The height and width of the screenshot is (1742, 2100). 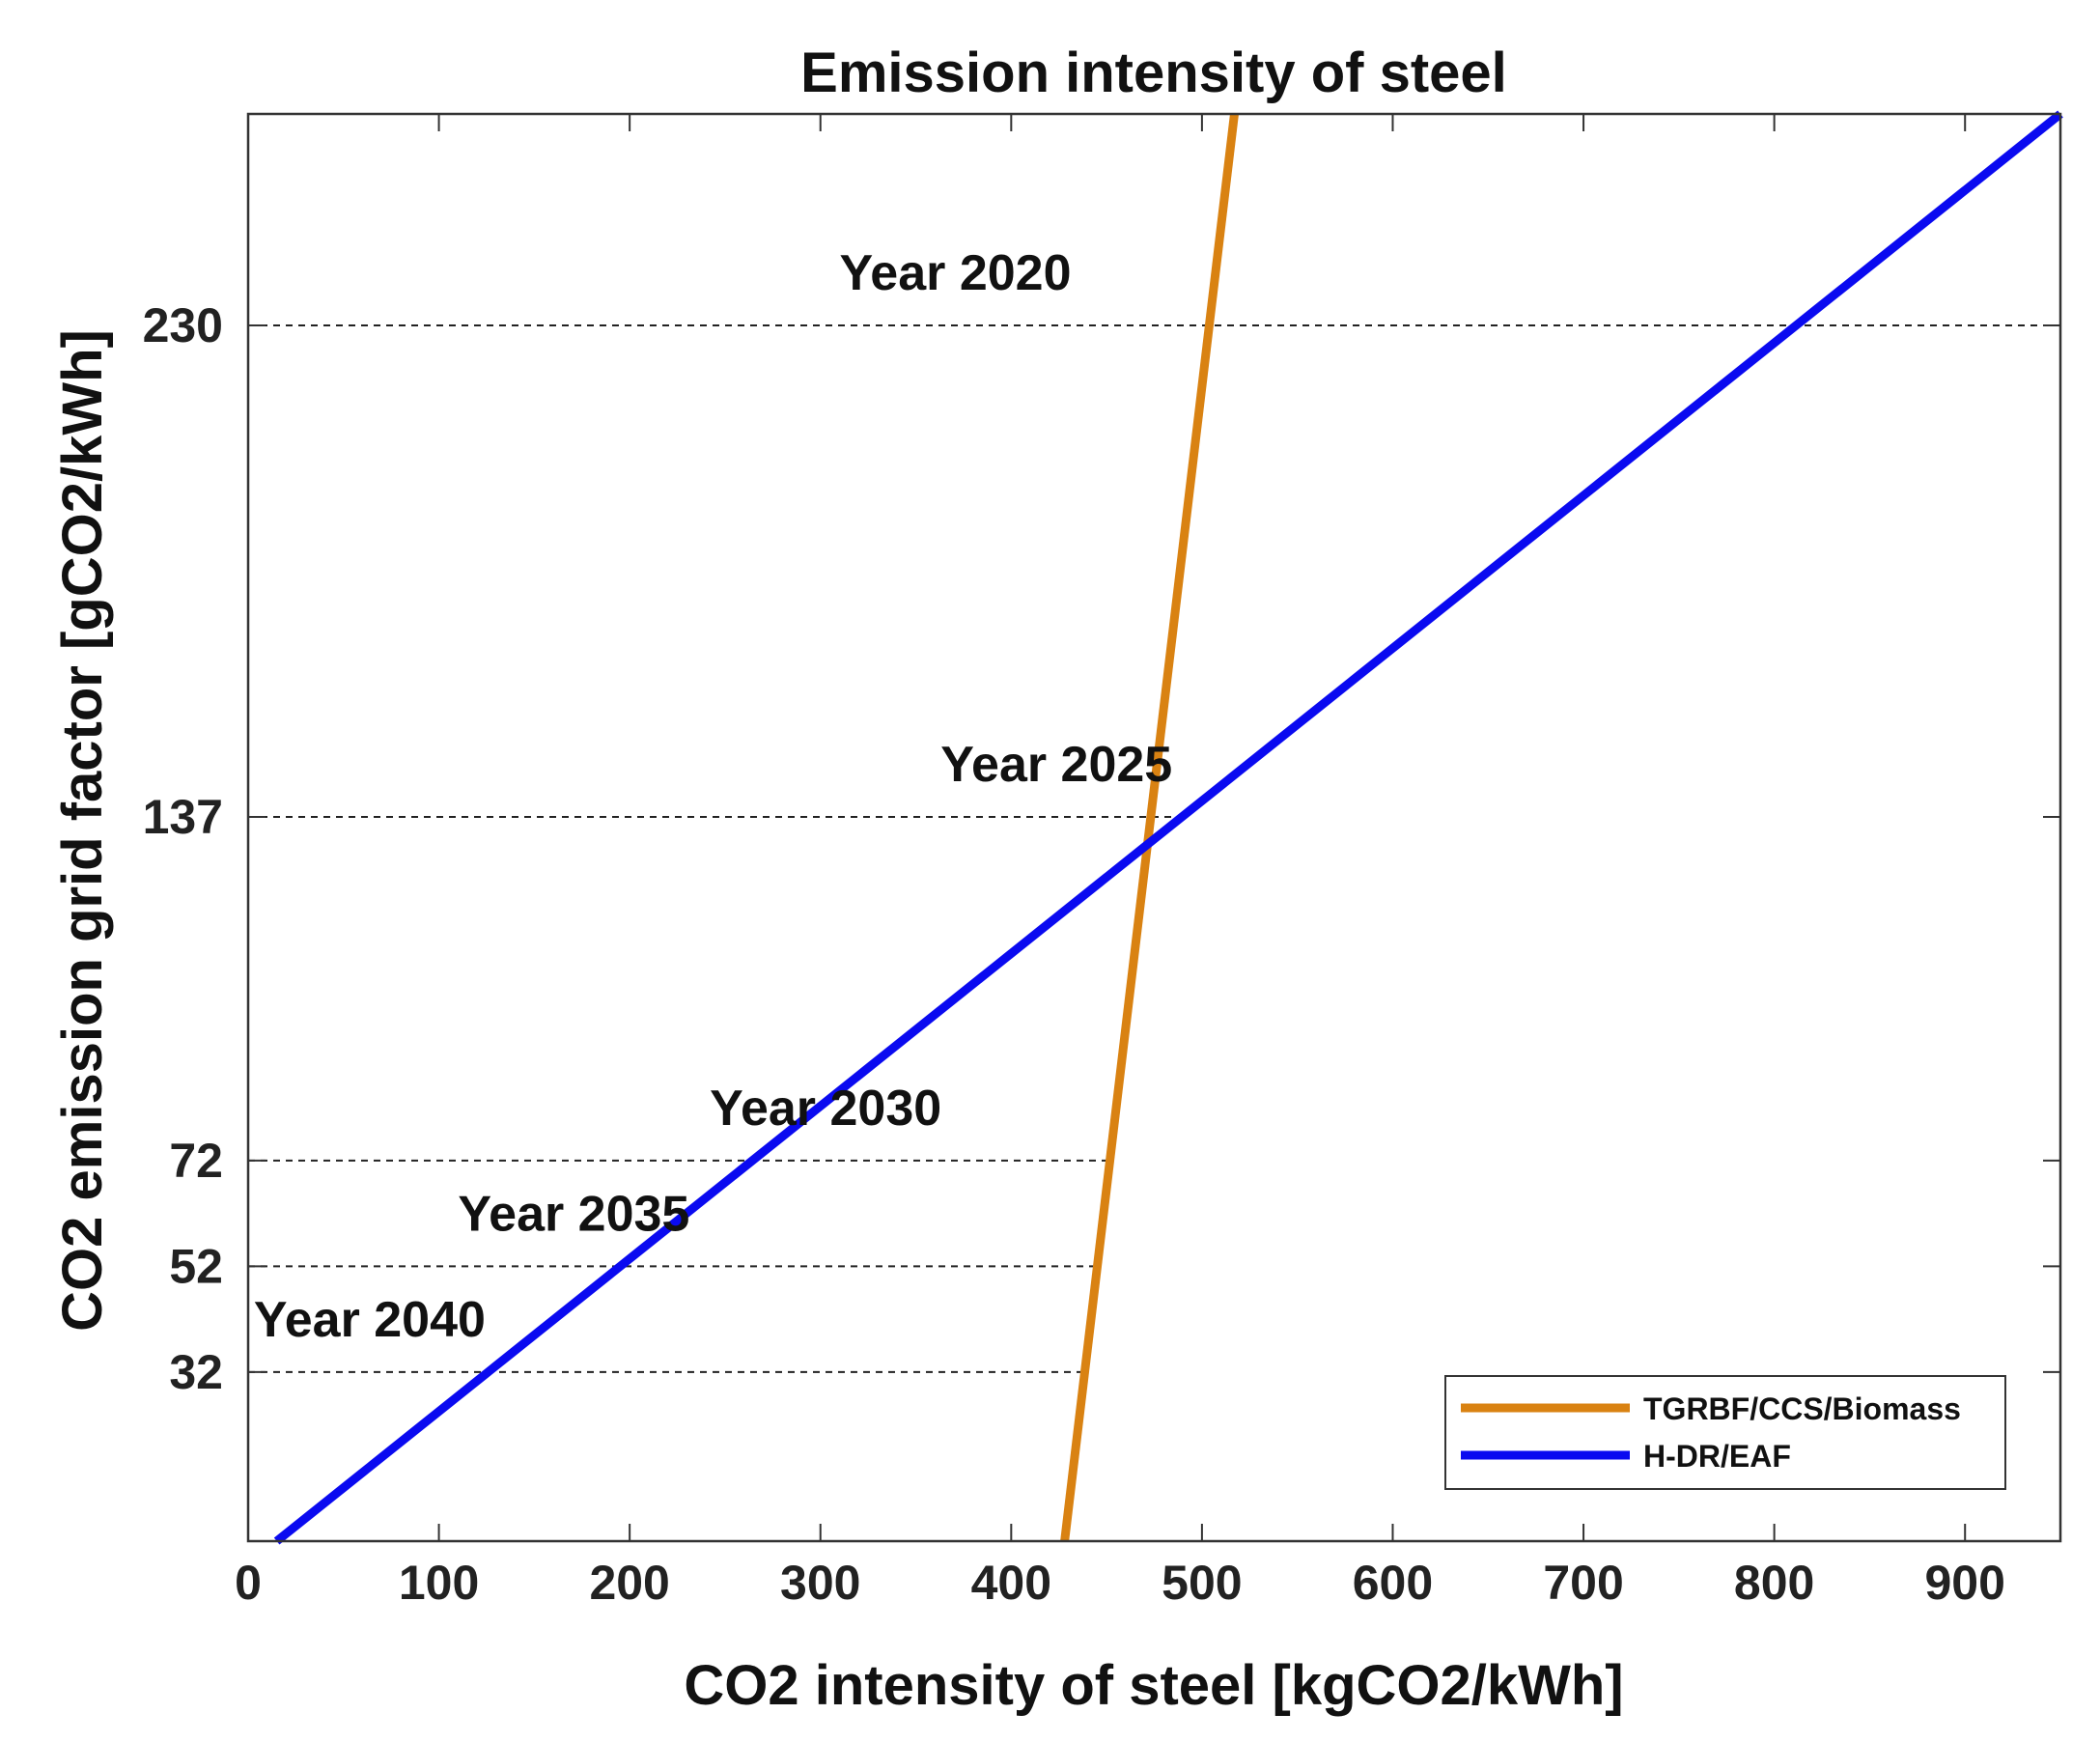 What do you see at coordinates (955, 273) in the screenshot?
I see `reference-label-0: Year 2020` at bounding box center [955, 273].